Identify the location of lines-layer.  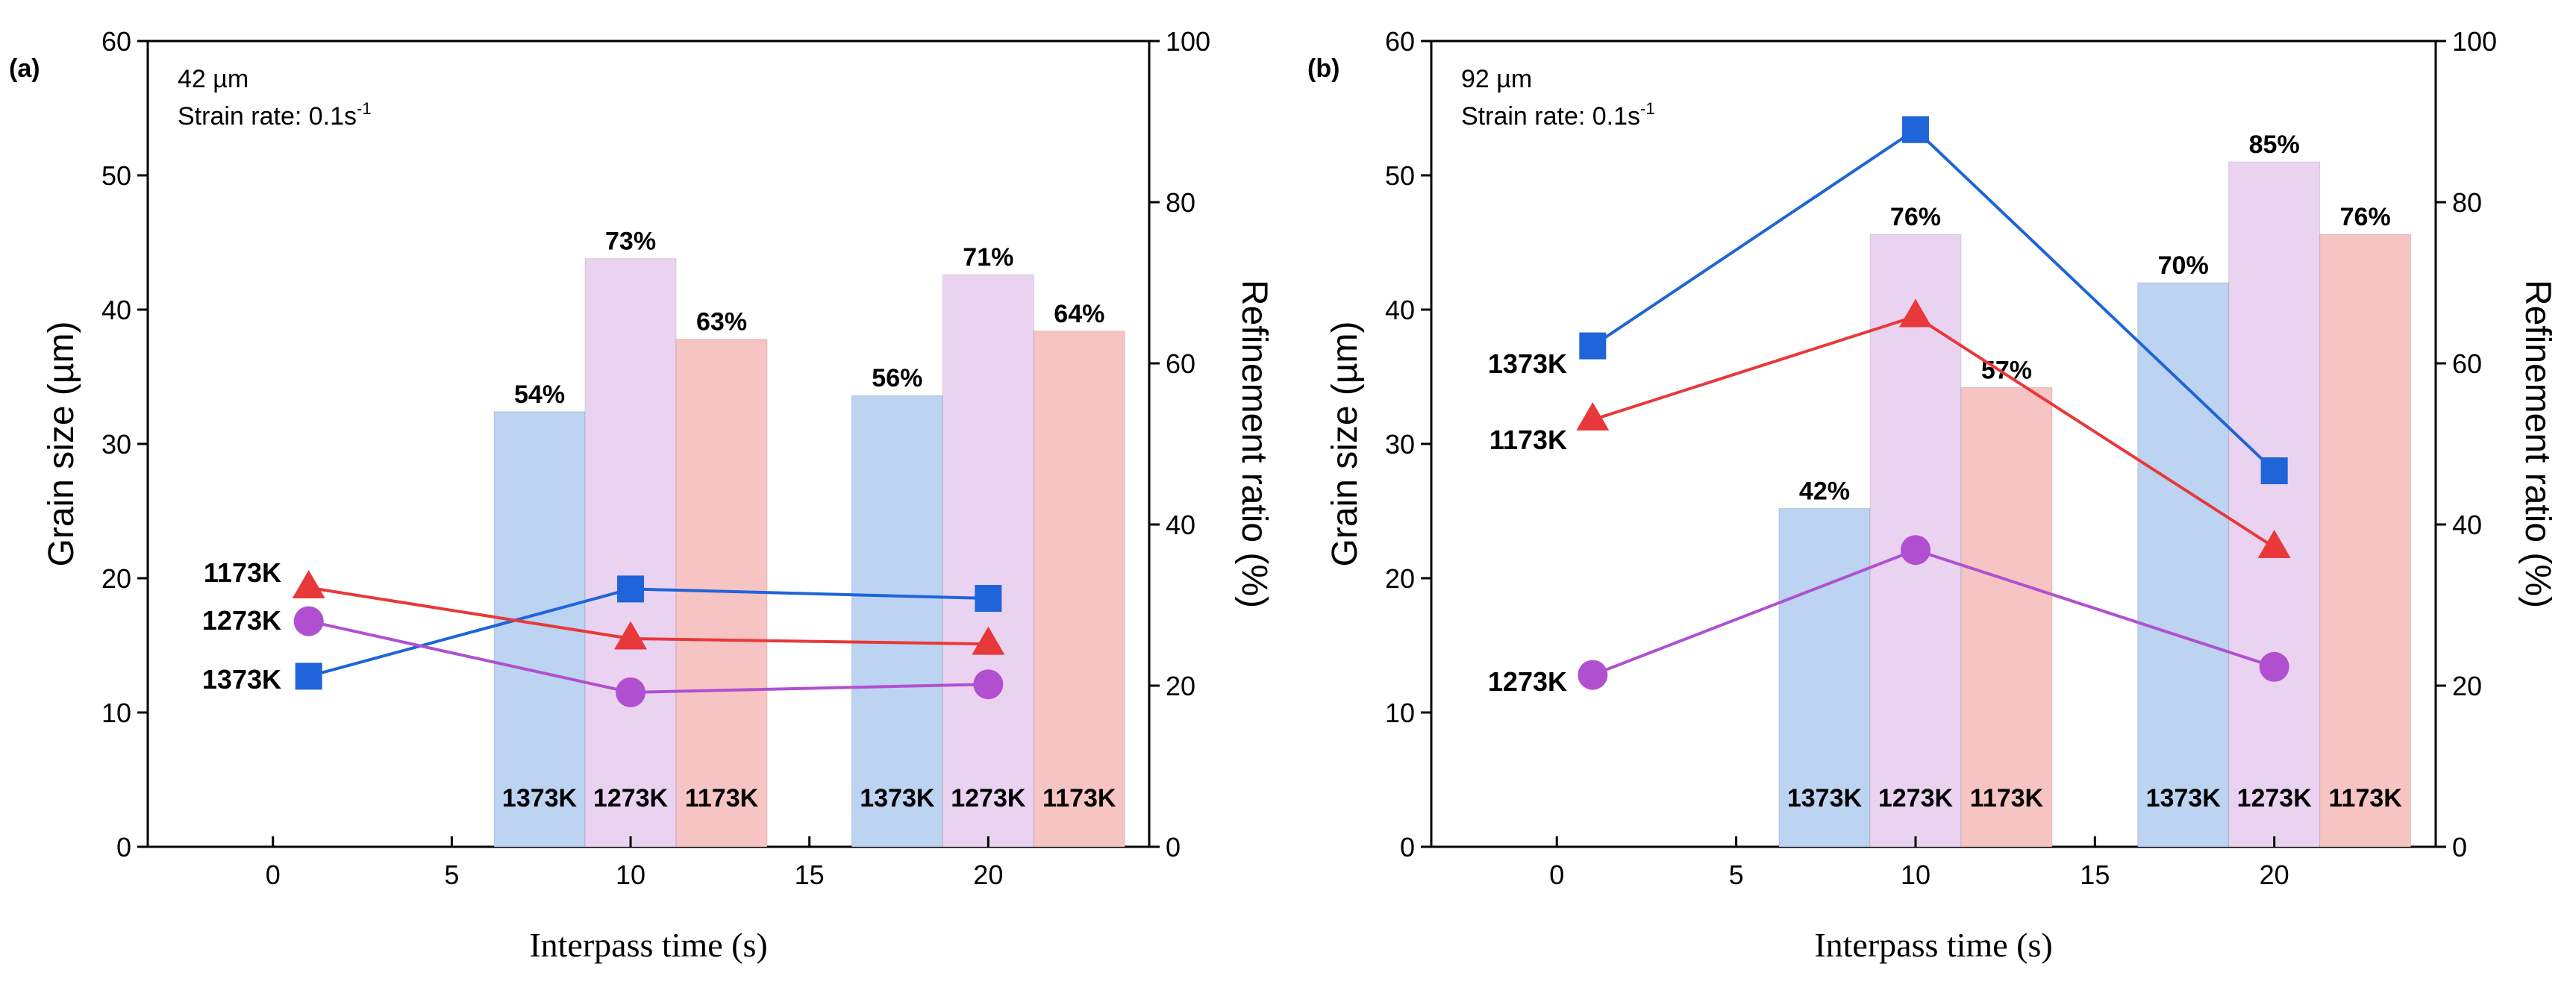
(648, 638).